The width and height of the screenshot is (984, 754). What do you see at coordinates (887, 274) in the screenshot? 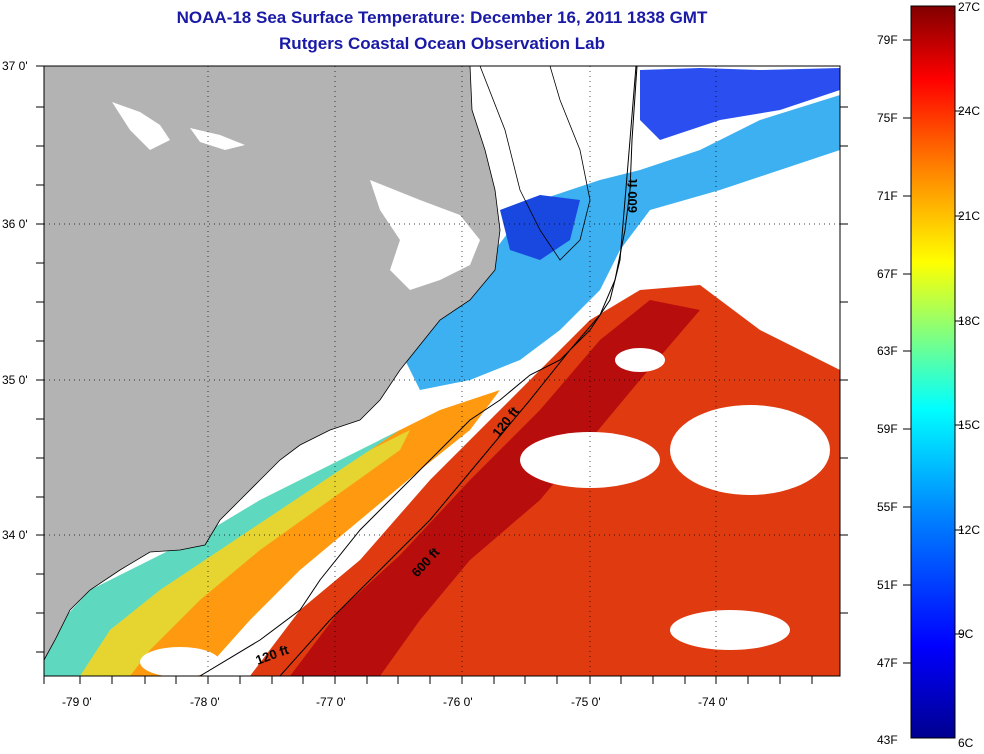
I see `colorbar-f-label: 67F` at bounding box center [887, 274].